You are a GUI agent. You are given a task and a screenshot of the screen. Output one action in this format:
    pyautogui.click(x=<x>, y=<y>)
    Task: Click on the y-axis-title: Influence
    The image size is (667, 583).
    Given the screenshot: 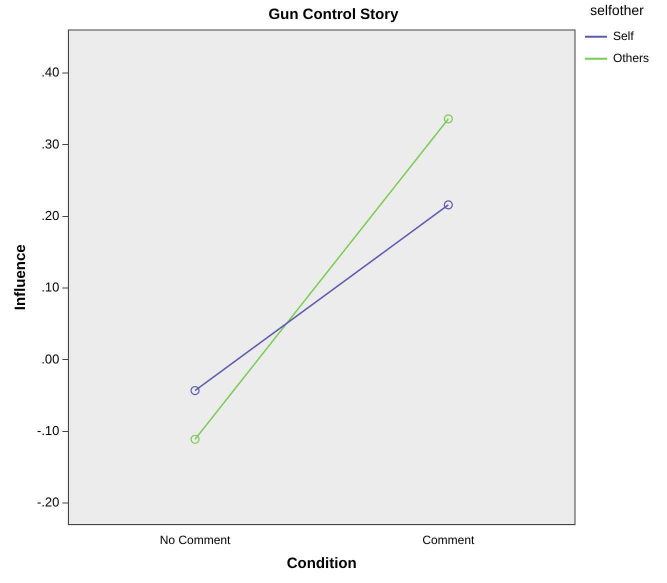 What is the action you would take?
    pyautogui.click(x=21, y=277)
    